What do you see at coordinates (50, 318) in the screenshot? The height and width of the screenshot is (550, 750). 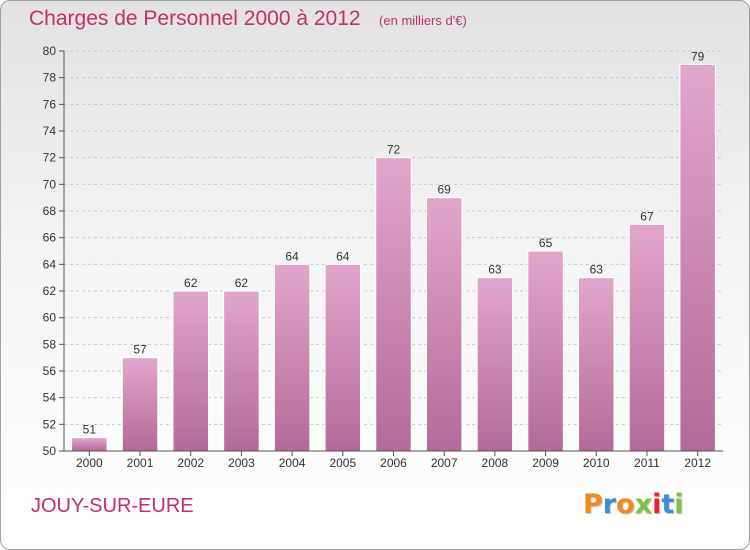 I see `y-tick-label: 60` at bounding box center [50, 318].